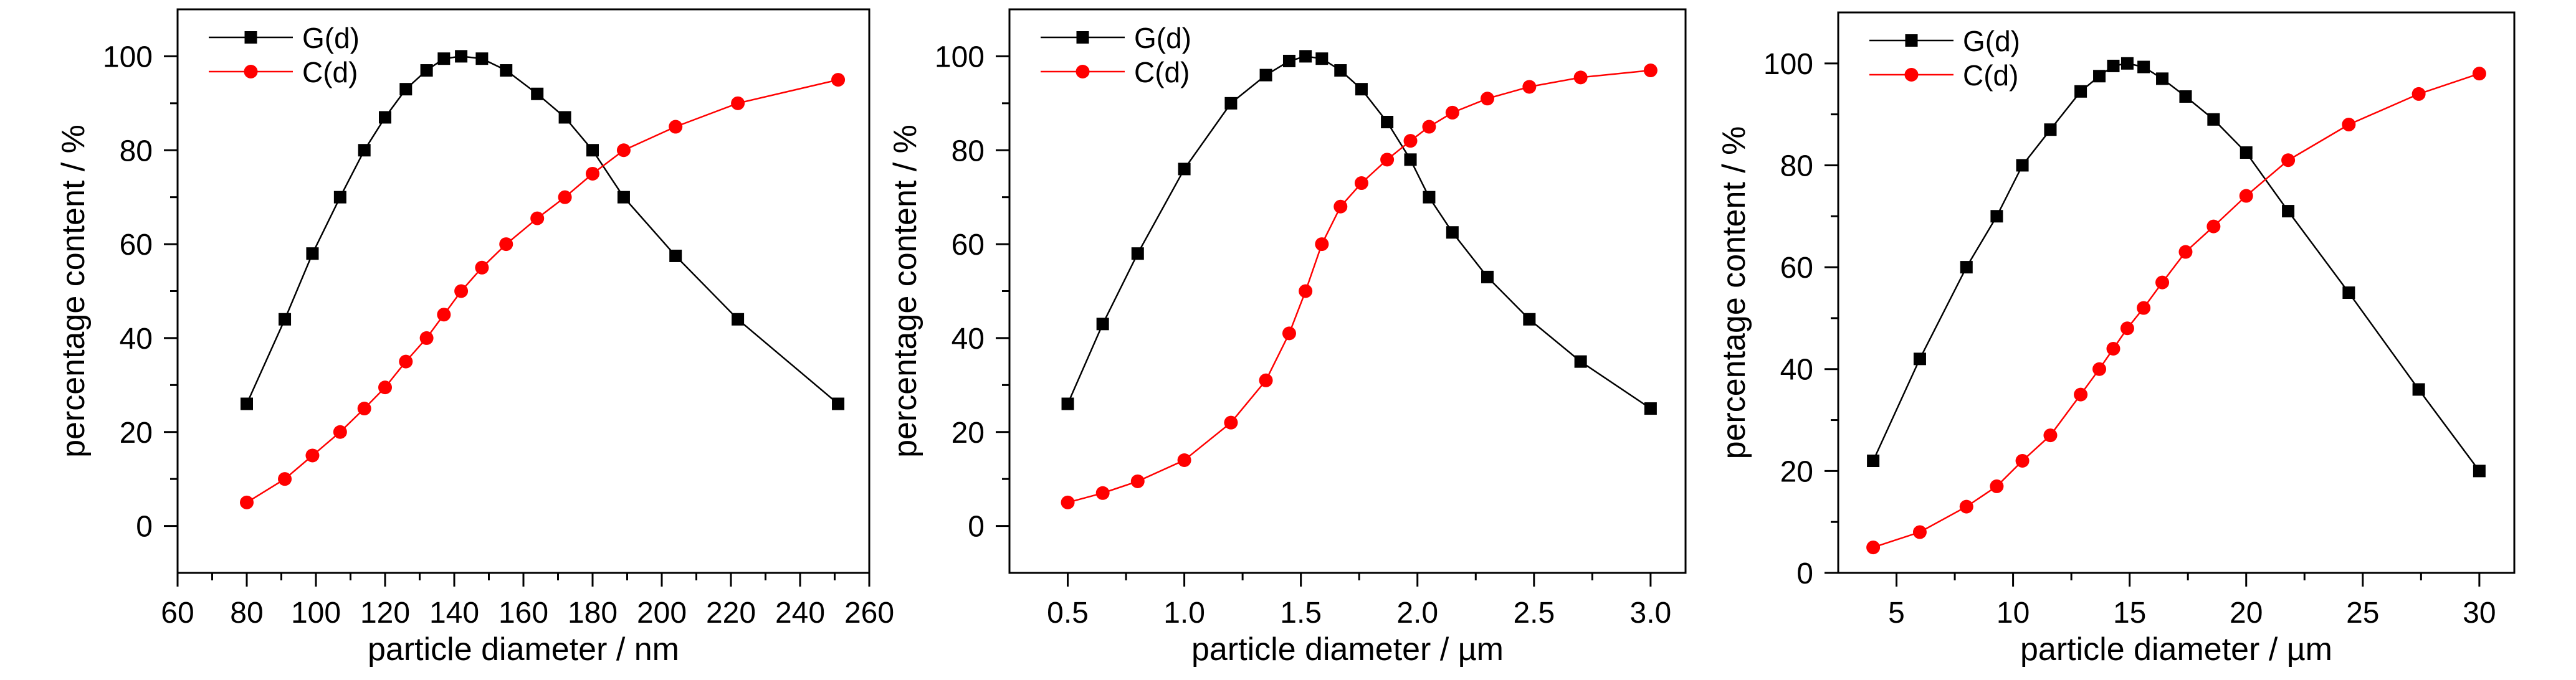 The image size is (2576, 680). I want to click on x-tick-label: 5, so click(1897, 613).